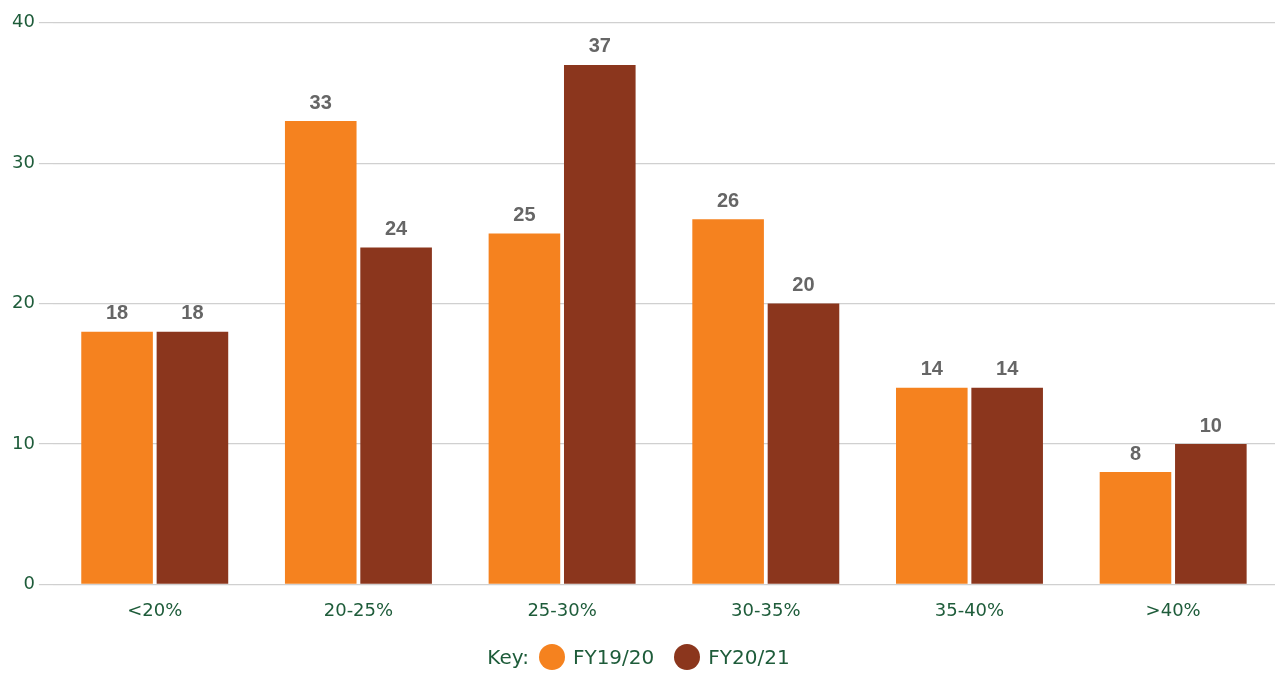 Image resolution: width=1287 pixels, height=689 pixels. What do you see at coordinates (1173, 609) in the screenshot?
I see `x-tick-label: >40%` at bounding box center [1173, 609].